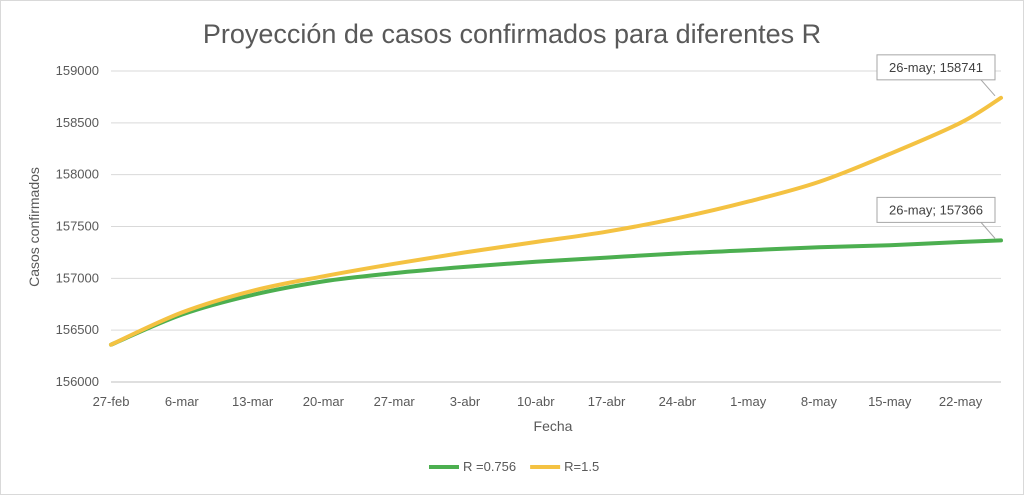 This screenshot has height=495, width=1024. What do you see at coordinates (34, 227) in the screenshot?
I see `y-axis-label: Casos confirmados` at bounding box center [34, 227].